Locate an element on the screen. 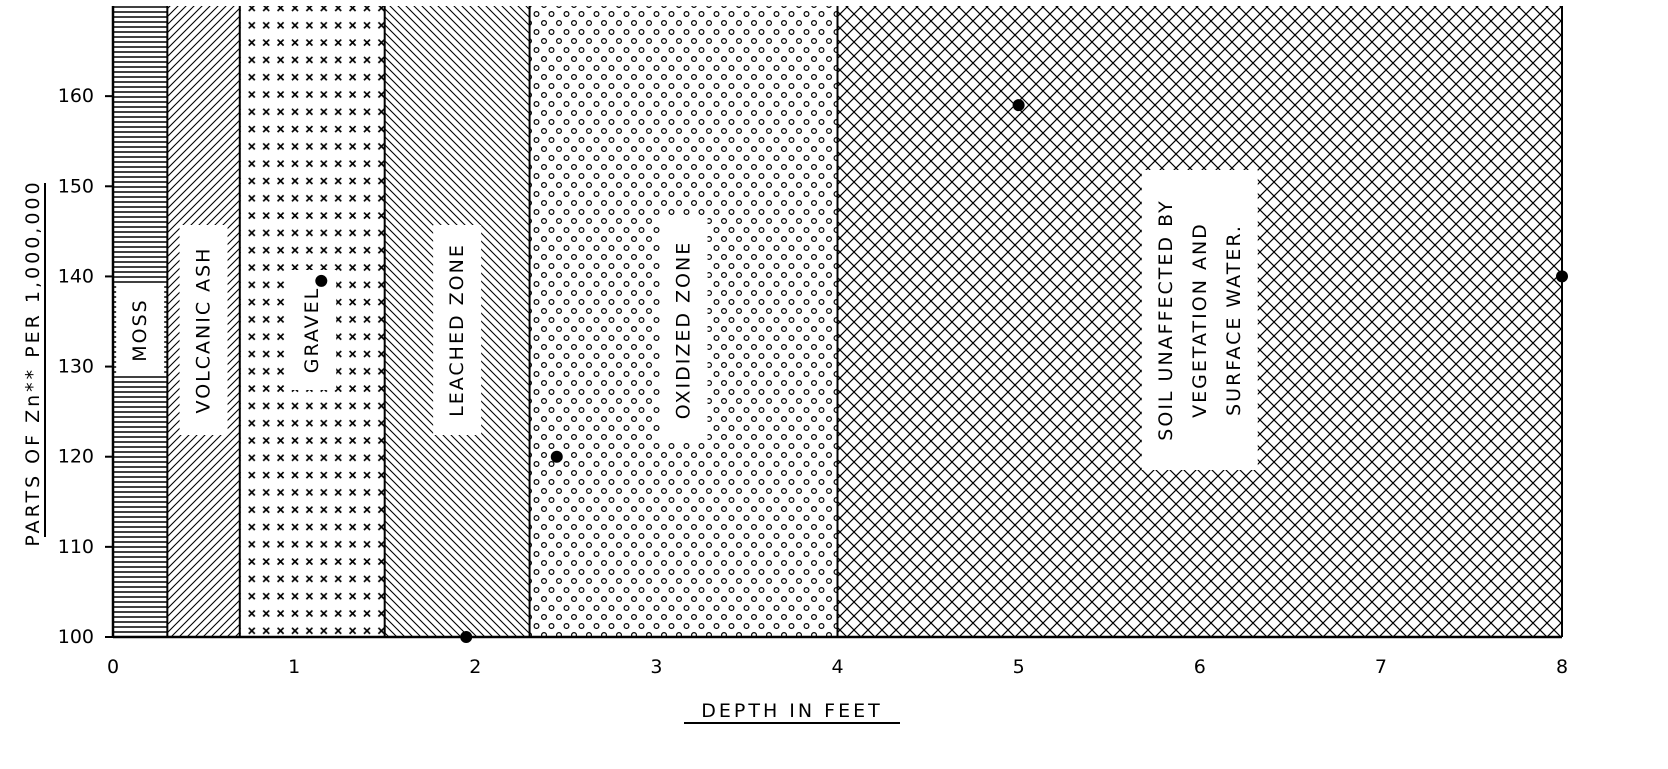 The width and height of the screenshot is (1668, 769). y-tick-label-100: 100 is located at coordinates (76, 637).